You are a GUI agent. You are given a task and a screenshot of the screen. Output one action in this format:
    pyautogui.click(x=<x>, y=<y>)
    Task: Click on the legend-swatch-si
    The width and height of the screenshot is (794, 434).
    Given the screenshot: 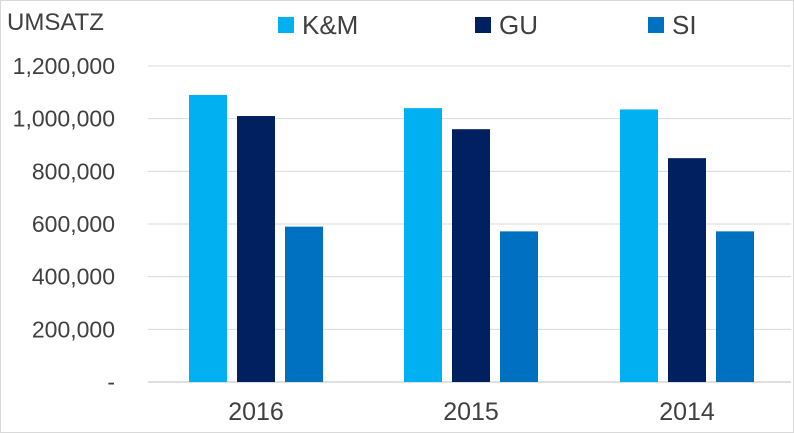 What is the action you would take?
    pyautogui.click(x=656, y=25)
    